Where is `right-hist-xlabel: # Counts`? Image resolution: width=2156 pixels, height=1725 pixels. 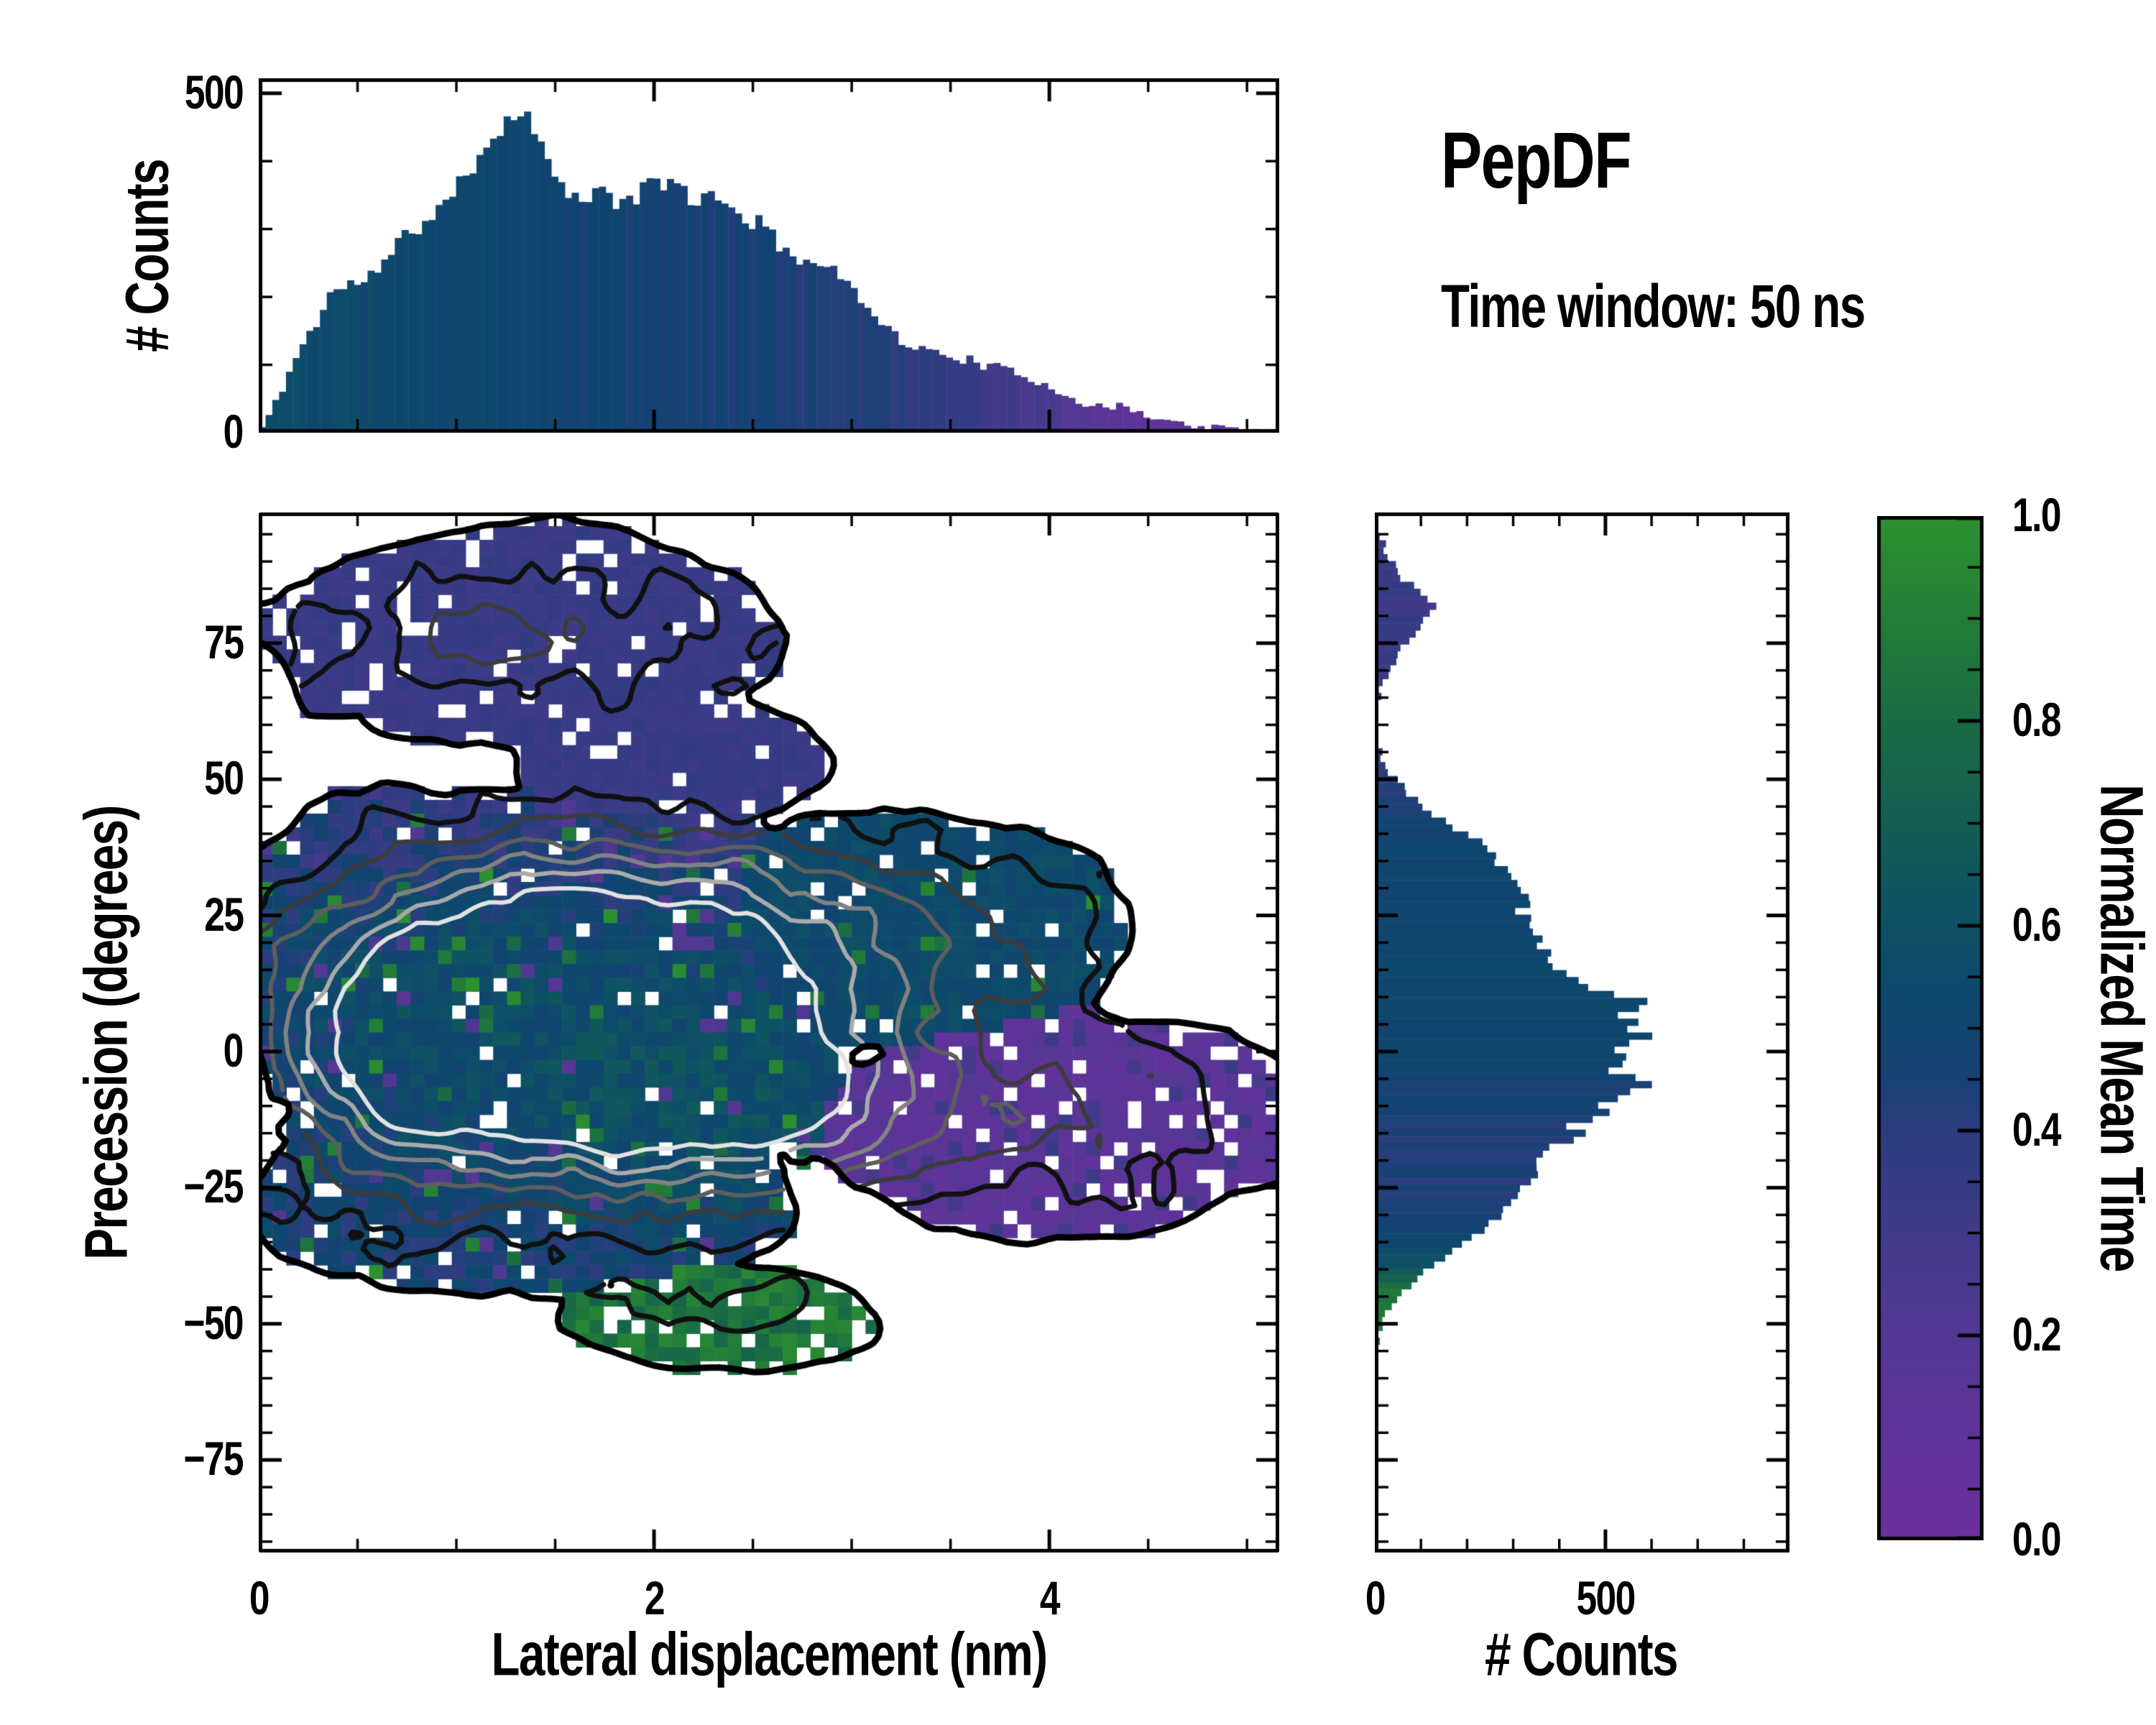 right-hist-xlabel: # Counts is located at coordinates (1581, 1654).